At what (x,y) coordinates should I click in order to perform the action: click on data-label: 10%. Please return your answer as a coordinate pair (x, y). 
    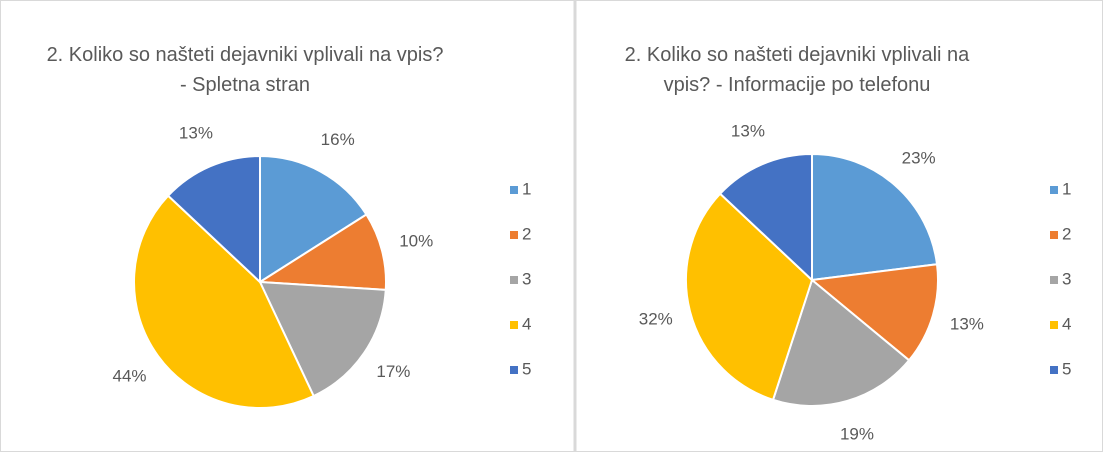
    Looking at the image, I should click on (416, 240).